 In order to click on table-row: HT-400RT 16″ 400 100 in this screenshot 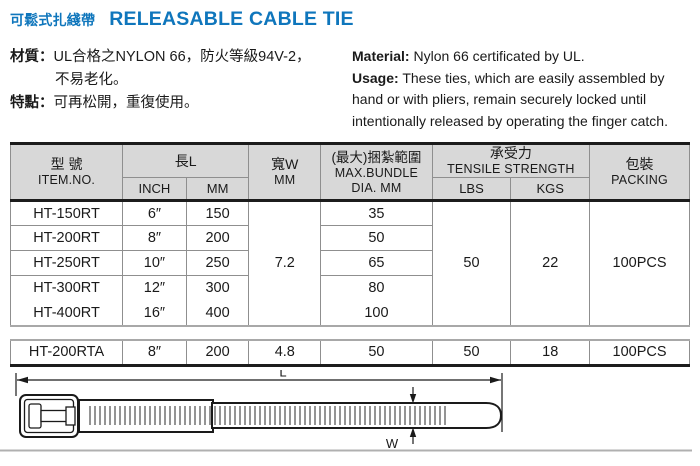, I will do `click(349, 313)`.